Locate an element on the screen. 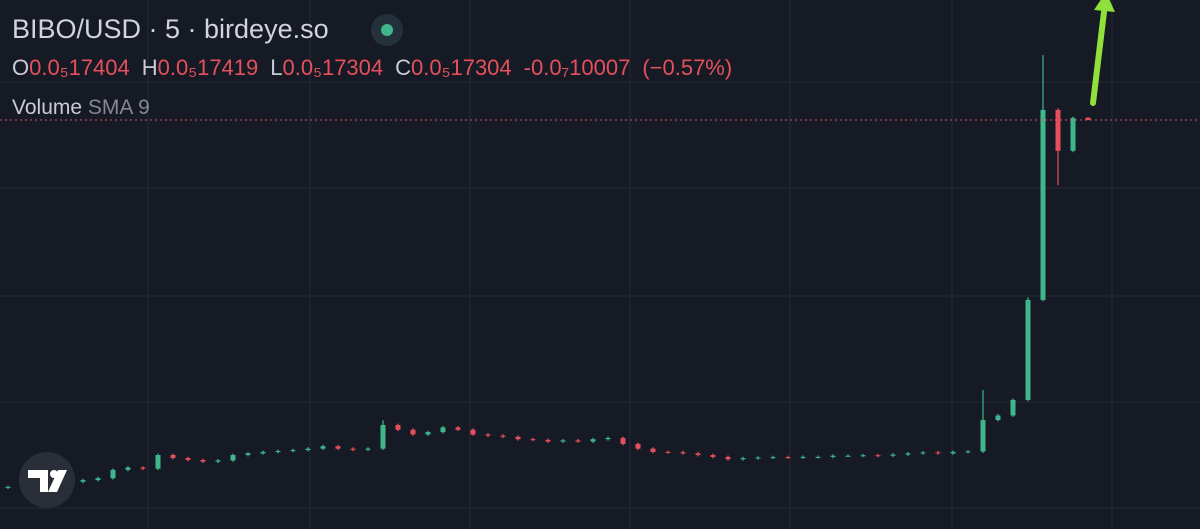  arrow-shaft is located at coordinates (1098, 57).